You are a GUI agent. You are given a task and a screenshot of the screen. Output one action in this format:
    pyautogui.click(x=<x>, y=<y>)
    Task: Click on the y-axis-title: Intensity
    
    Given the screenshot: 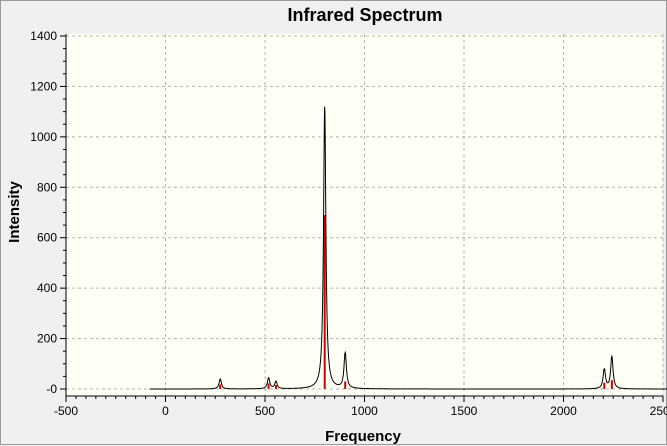 What is the action you would take?
    pyautogui.click(x=14, y=212)
    